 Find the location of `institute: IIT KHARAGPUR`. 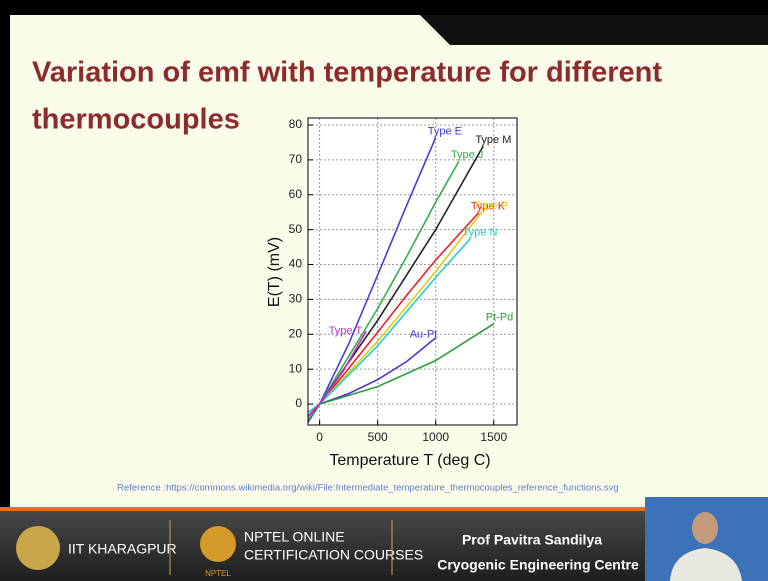

institute: IIT KHARAGPUR is located at coordinates (122, 549).